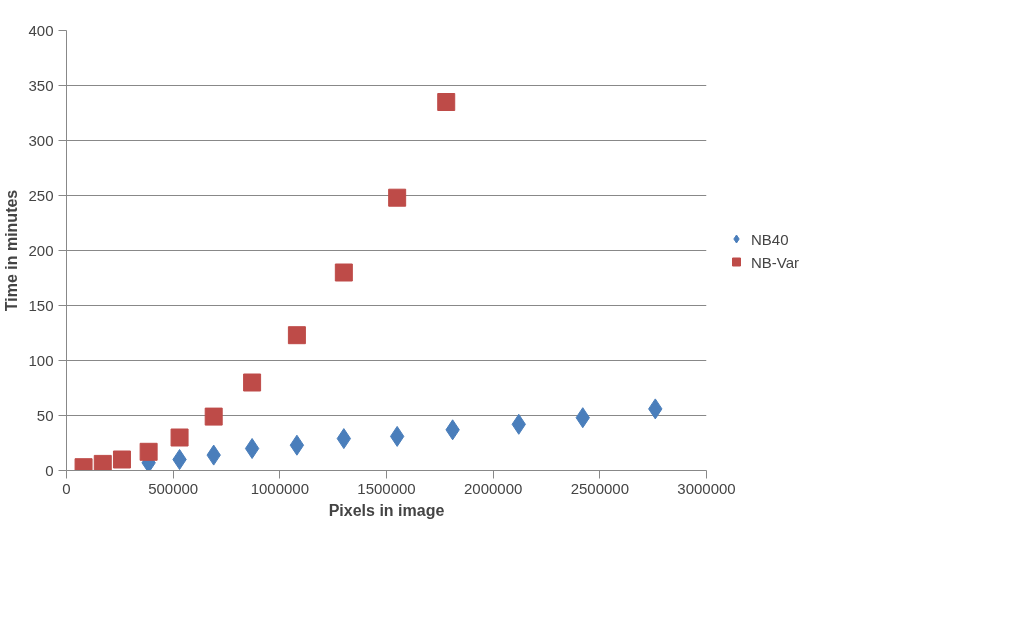 This screenshot has width=1033, height=625. What do you see at coordinates (41, 30) in the screenshot?
I see `y-tick-label: 400` at bounding box center [41, 30].